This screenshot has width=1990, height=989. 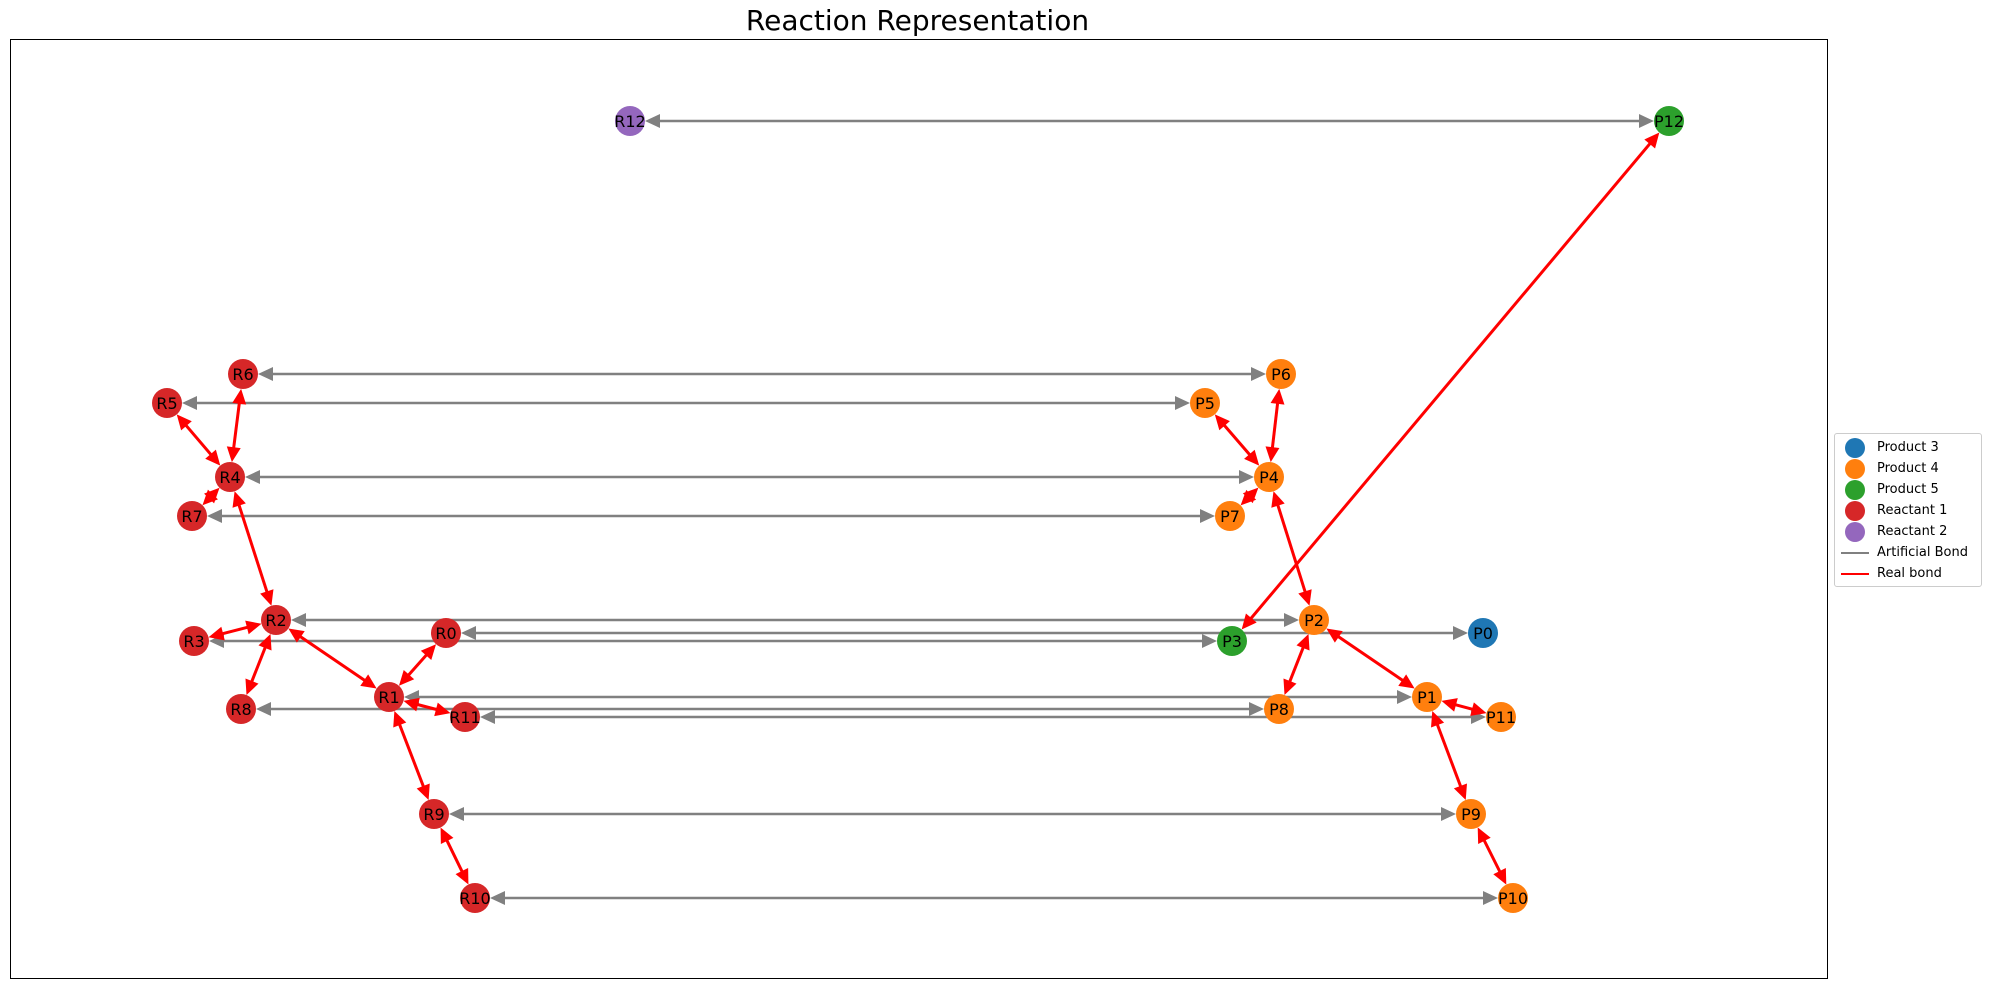 I want to click on node-label-P10: P10, so click(x=1513, y=898).